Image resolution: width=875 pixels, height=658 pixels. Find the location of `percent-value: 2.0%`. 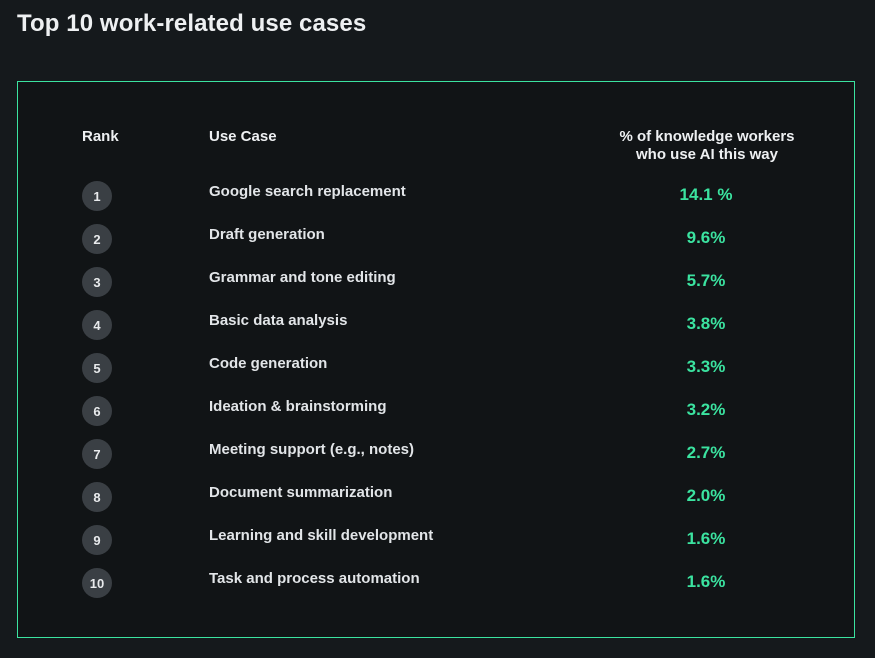

percent-value: 2.0% is located at coordinates (706, 495).